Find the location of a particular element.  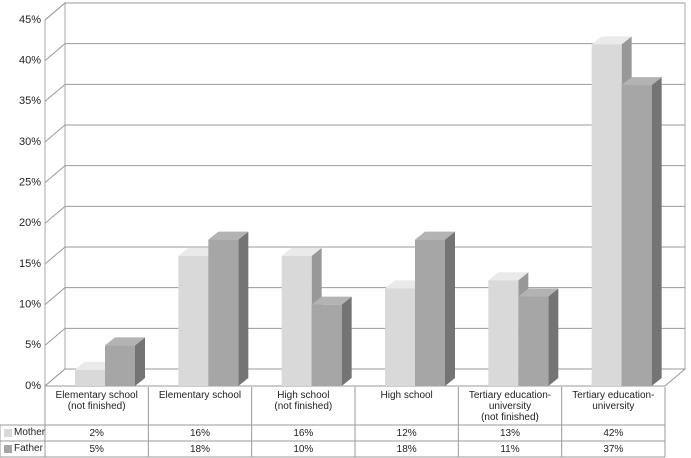

data-label: 5% is located at coordinates (96, 449).